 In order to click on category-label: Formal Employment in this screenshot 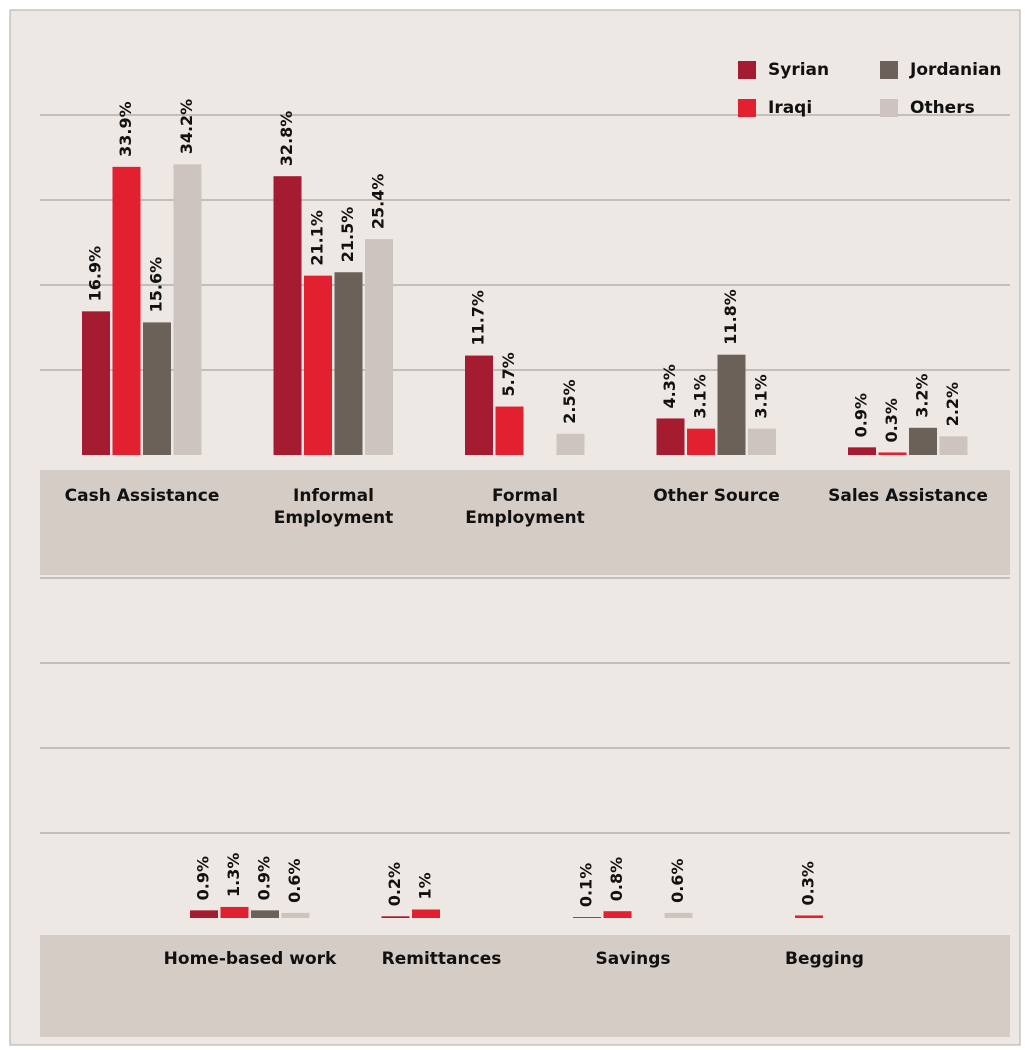, I will do `click(525, 507)`.